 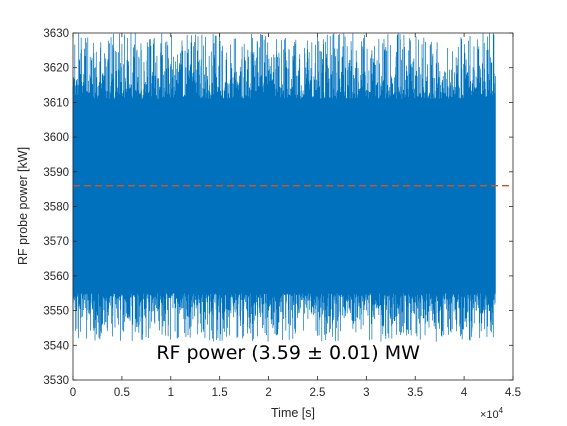 I want to click on y-axis-label: RF probe power [kW], so click(x=23, y=206).